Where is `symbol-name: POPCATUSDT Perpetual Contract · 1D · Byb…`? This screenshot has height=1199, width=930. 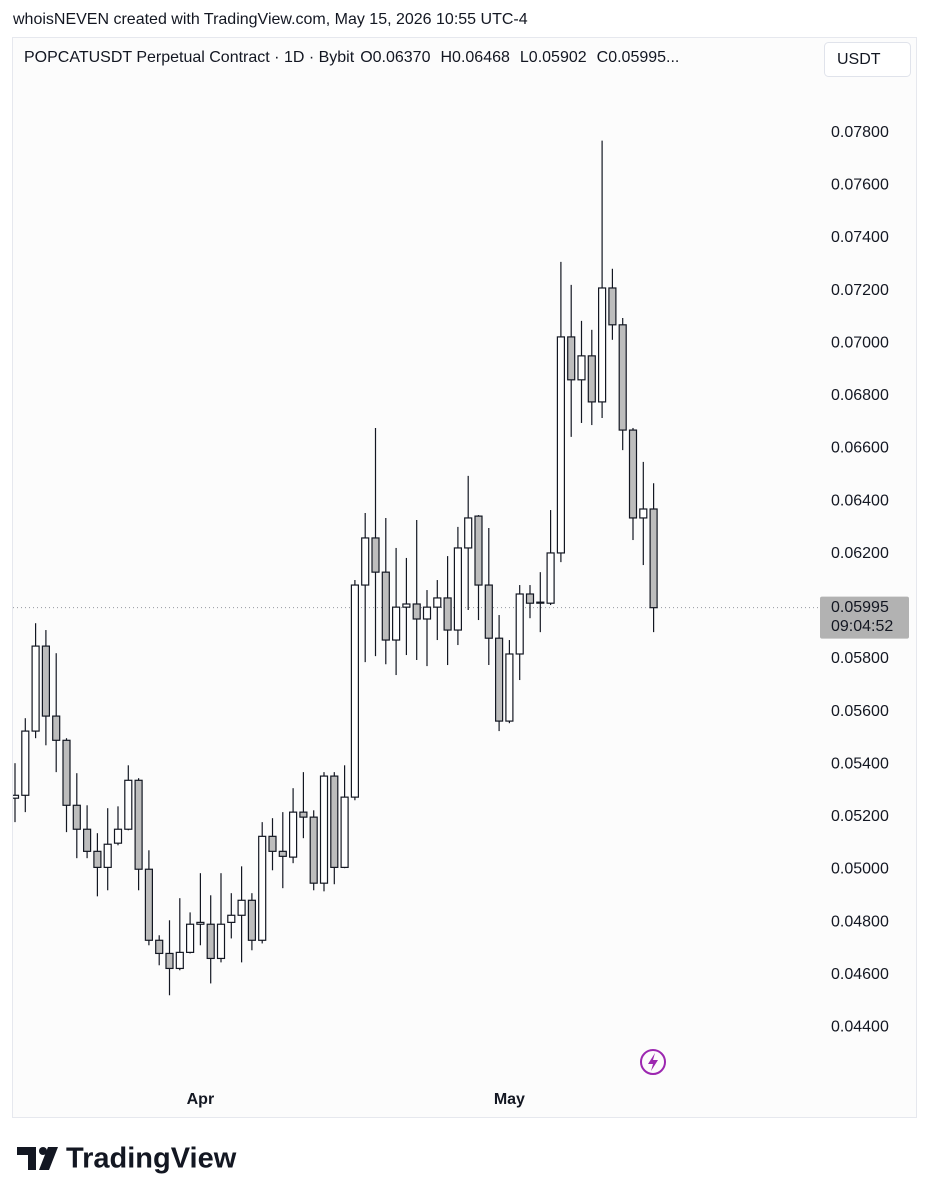 symbol-name: POPCATUSDT Perpetual Contract · 1D · Byb… is located at coordinates (189, 57).